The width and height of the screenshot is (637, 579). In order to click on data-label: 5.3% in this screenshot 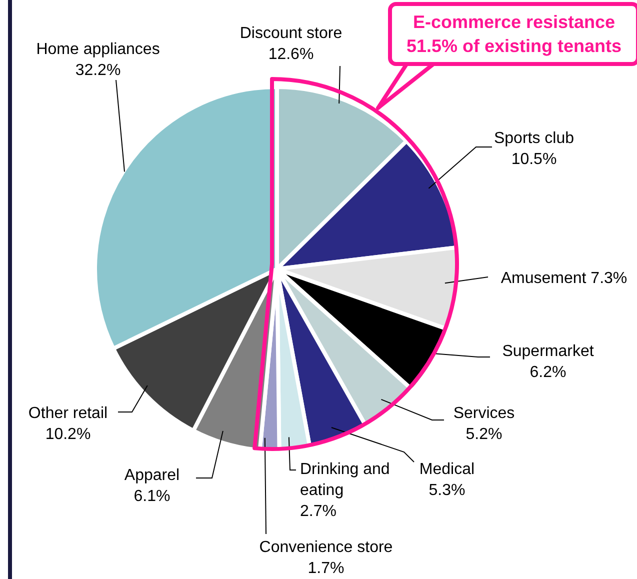, I will do `click(447, 490)`.